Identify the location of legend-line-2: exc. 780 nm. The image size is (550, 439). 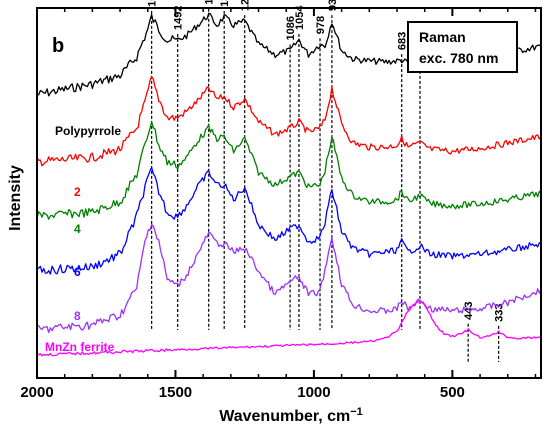
(458, 58).